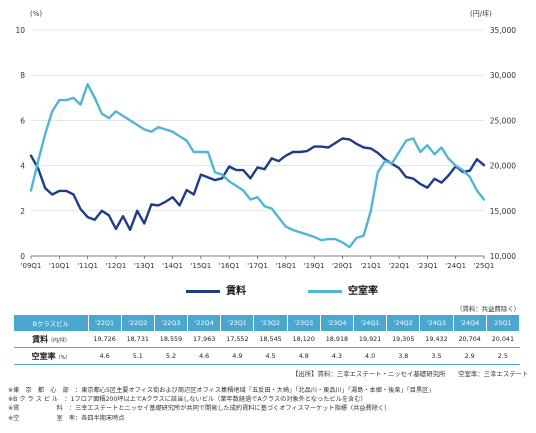 Image resolution: width=536 pixels, height=433 pixels. I want to click on legend-item-rent: 賃料, so click(216, 289).